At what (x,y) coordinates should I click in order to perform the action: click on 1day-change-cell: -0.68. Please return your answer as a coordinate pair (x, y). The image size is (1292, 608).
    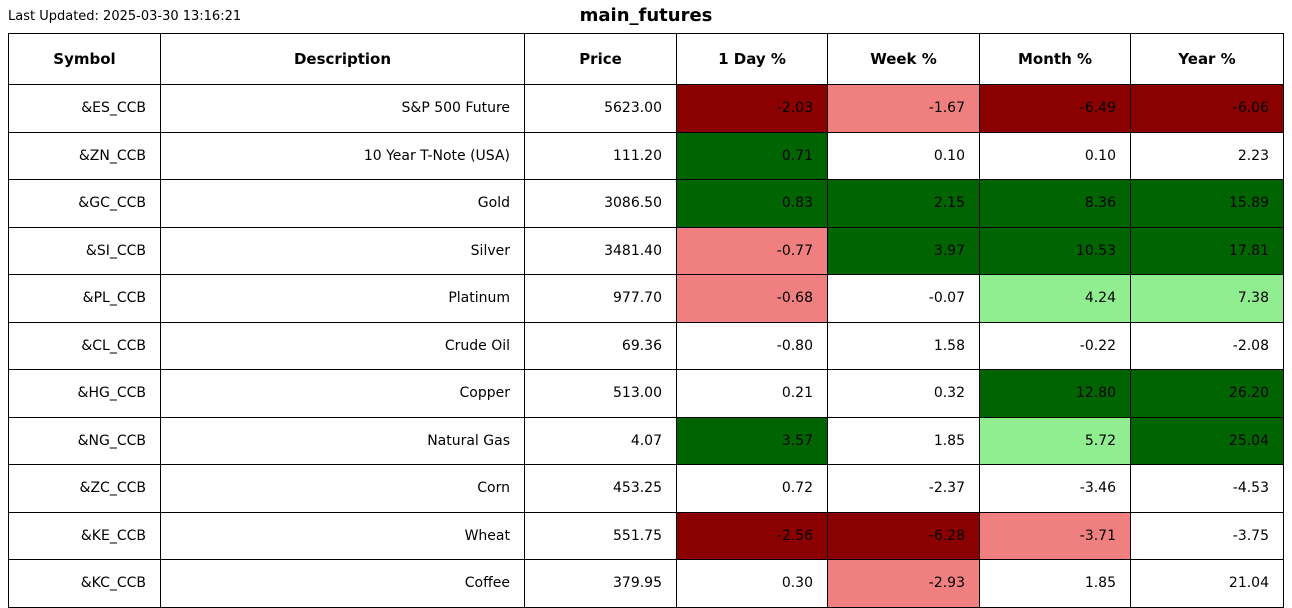
    Looking at the image, I should click on (752, 298).